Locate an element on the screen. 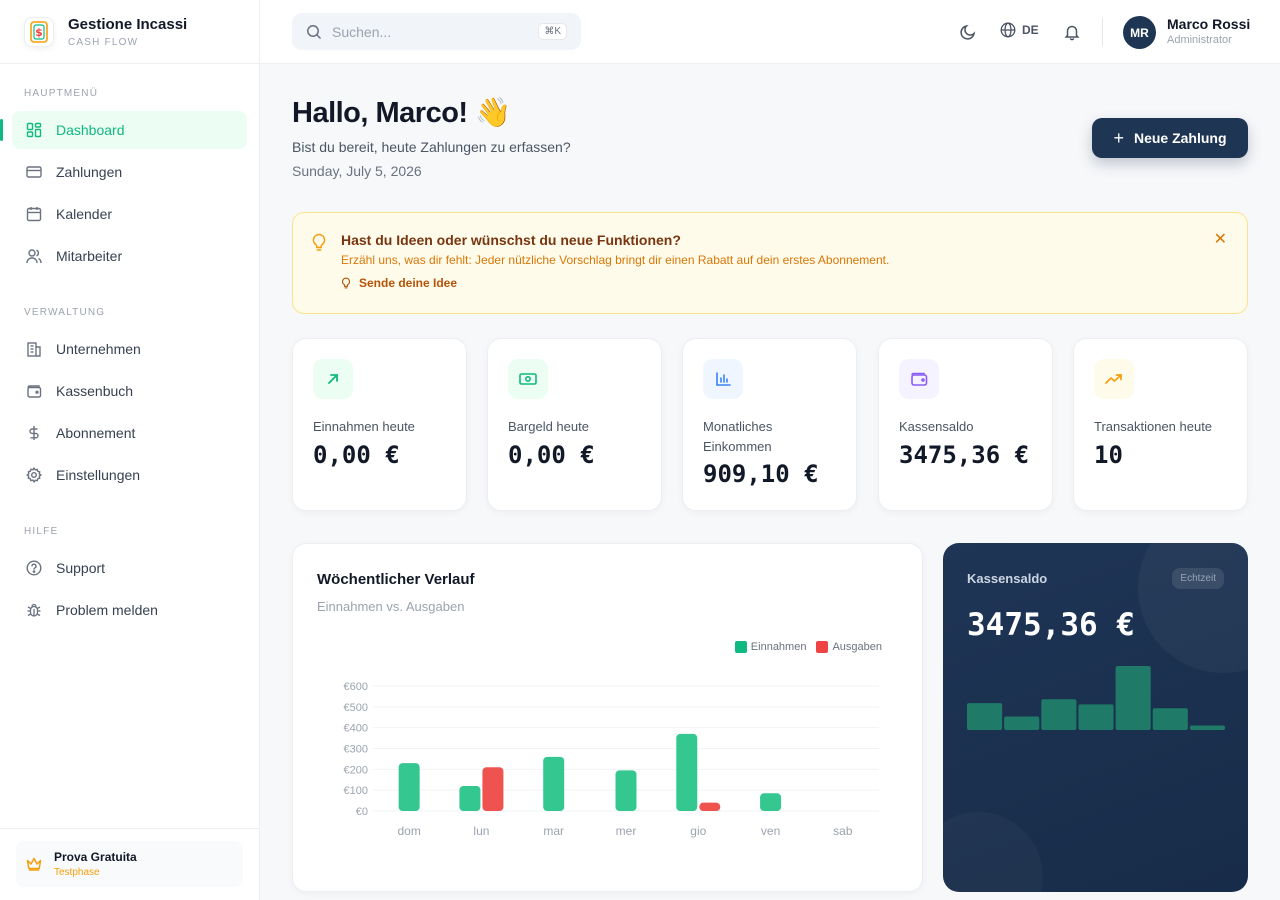 Image resolution: width=1280 pixels, height=900 pixels. sidebar-item-label: Einstellungen is located at coordinates (98, 475).